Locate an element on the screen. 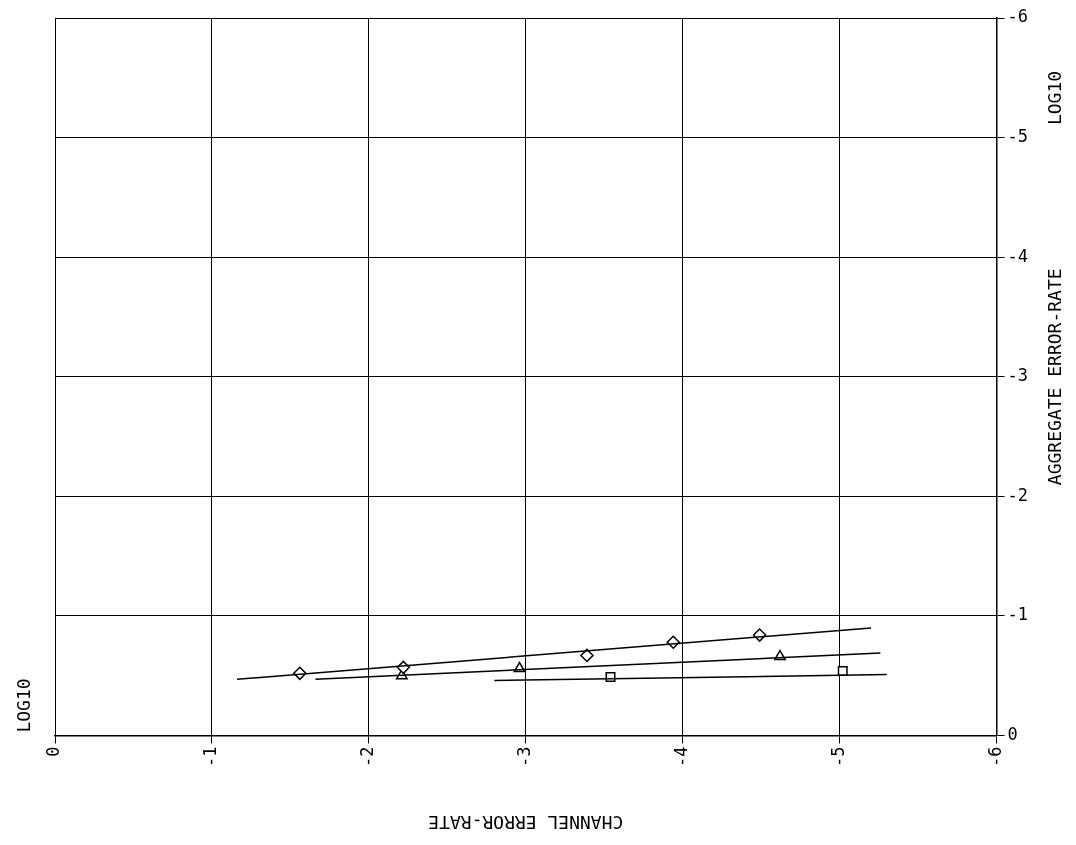 The width and height of the screenshot is (1076, 845). y-tick-label: -1 is located at coordinates (1018, 614).